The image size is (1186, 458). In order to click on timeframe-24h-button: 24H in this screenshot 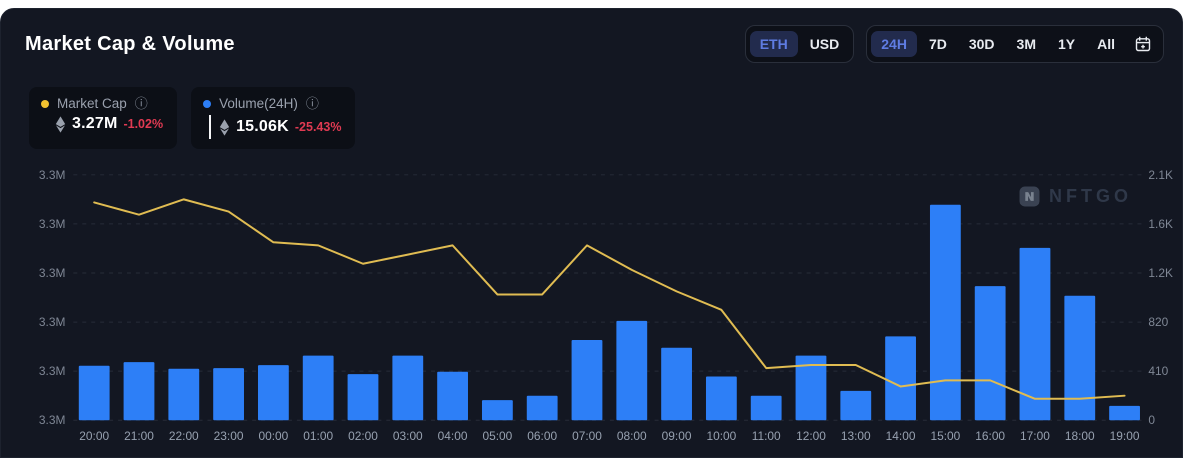, I will do `click(894, 44)`.